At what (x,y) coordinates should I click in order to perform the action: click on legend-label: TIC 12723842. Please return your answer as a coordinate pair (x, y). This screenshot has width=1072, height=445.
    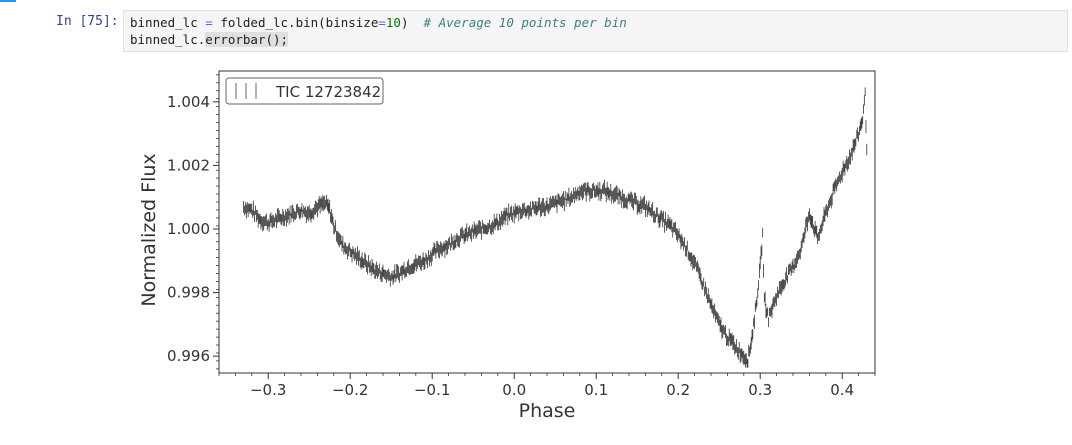
    Looking at the image, I should click on (328, 92).